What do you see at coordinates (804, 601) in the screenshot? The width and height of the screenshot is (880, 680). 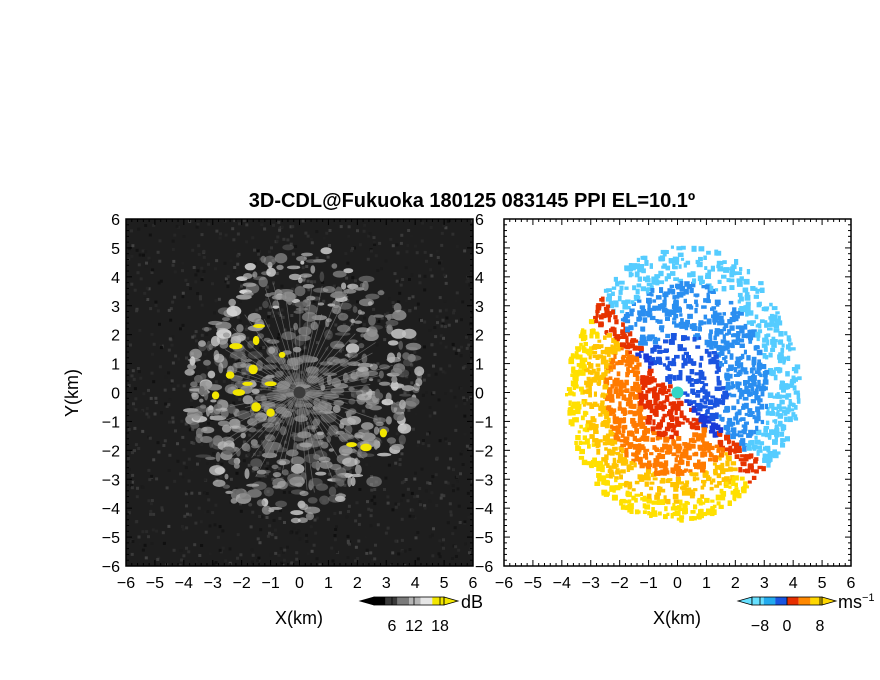 I see `colorbar-segment` at bounding box center [804, 601].